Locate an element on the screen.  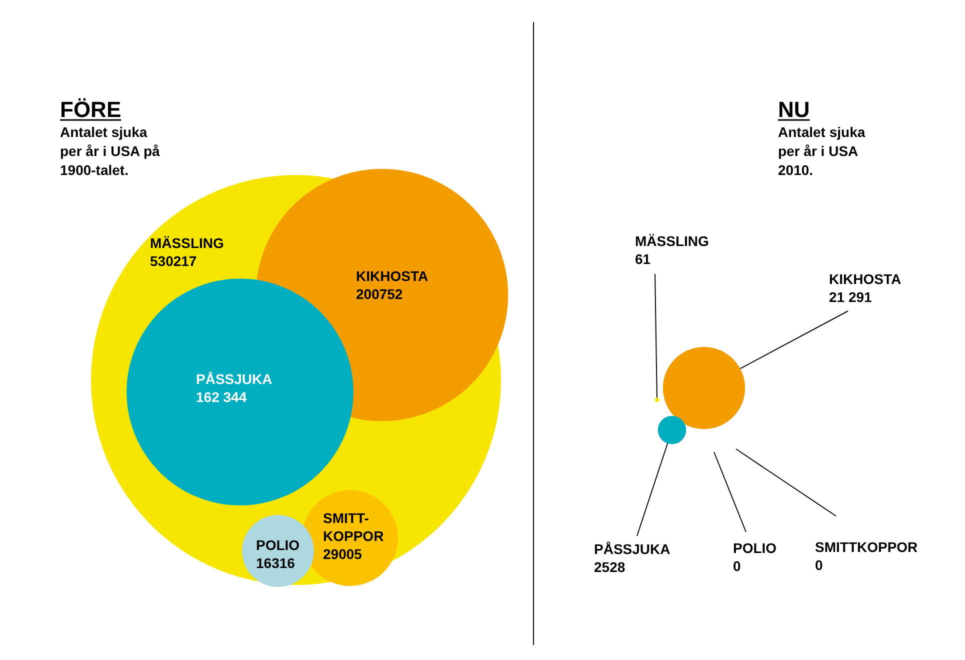
data-label: 21 291 is located at coordinates (850, 297).